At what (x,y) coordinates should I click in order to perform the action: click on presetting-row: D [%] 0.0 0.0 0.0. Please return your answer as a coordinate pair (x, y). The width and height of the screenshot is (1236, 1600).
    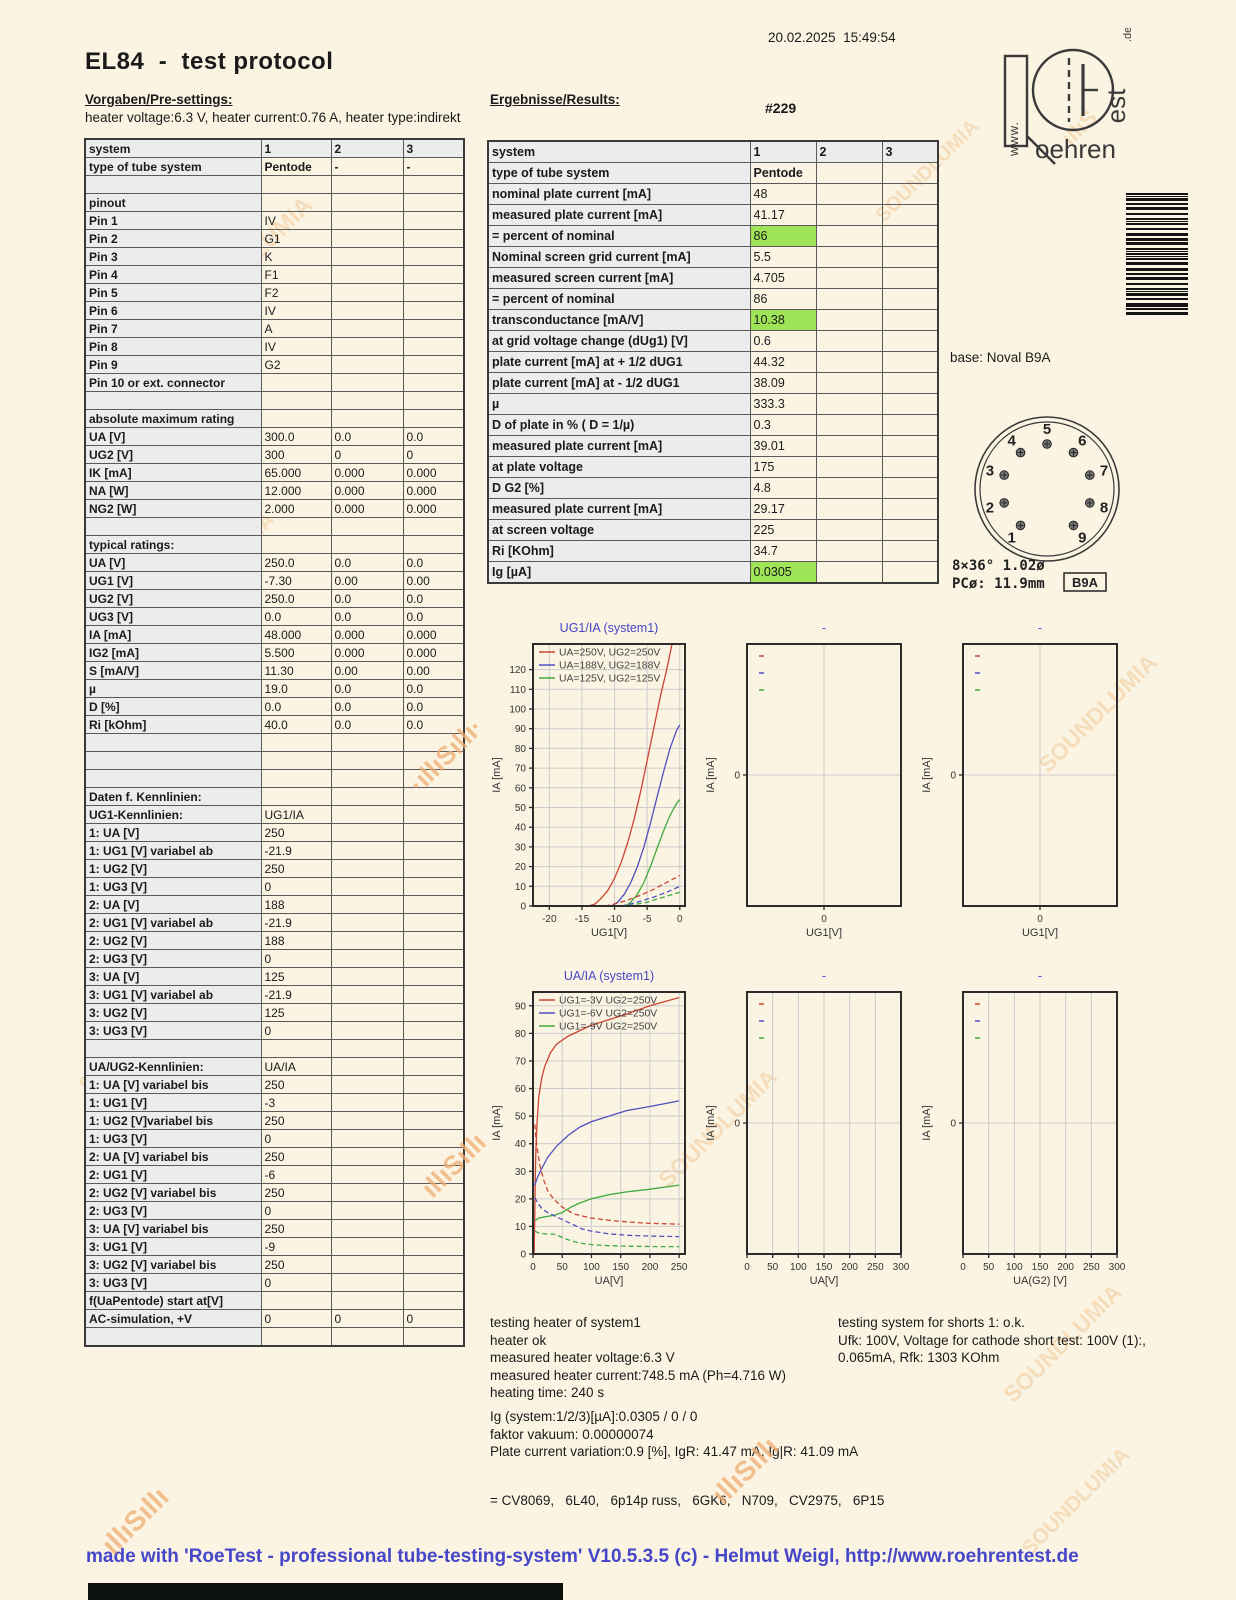
    Looking at the image, I should click on (274, 706).